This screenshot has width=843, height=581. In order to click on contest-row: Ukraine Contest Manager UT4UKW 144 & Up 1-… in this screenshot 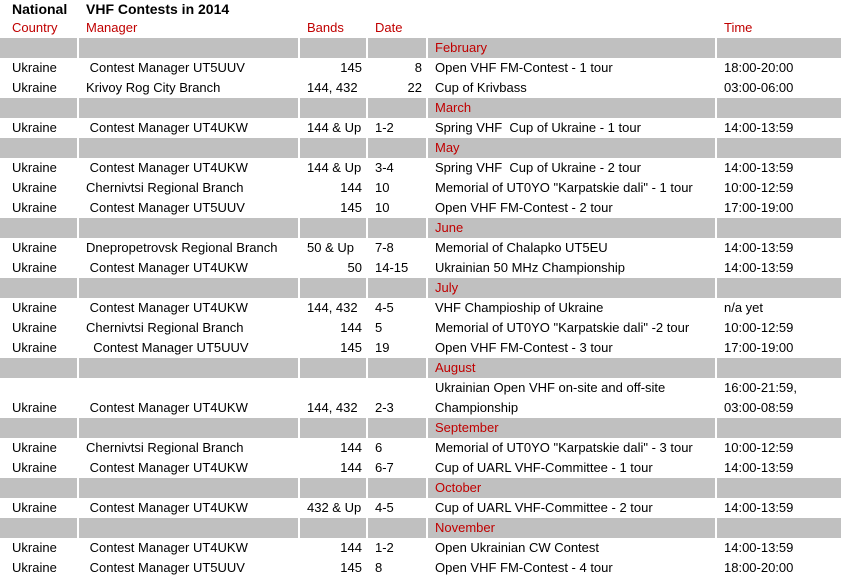, I will do `click(420, 128)`.